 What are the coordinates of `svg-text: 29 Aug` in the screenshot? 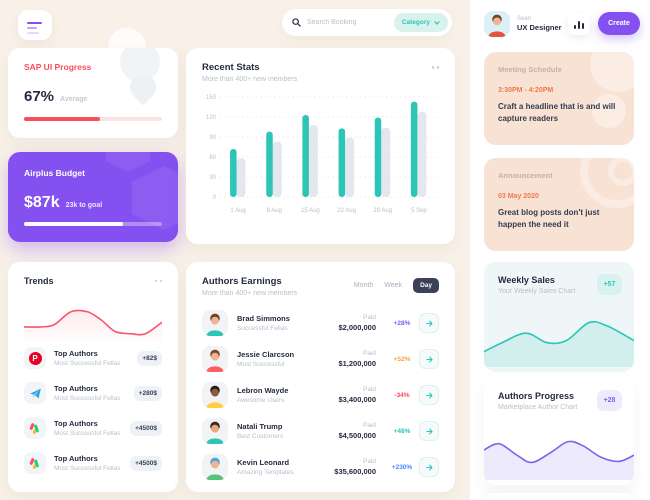 It's located at (382, 211).